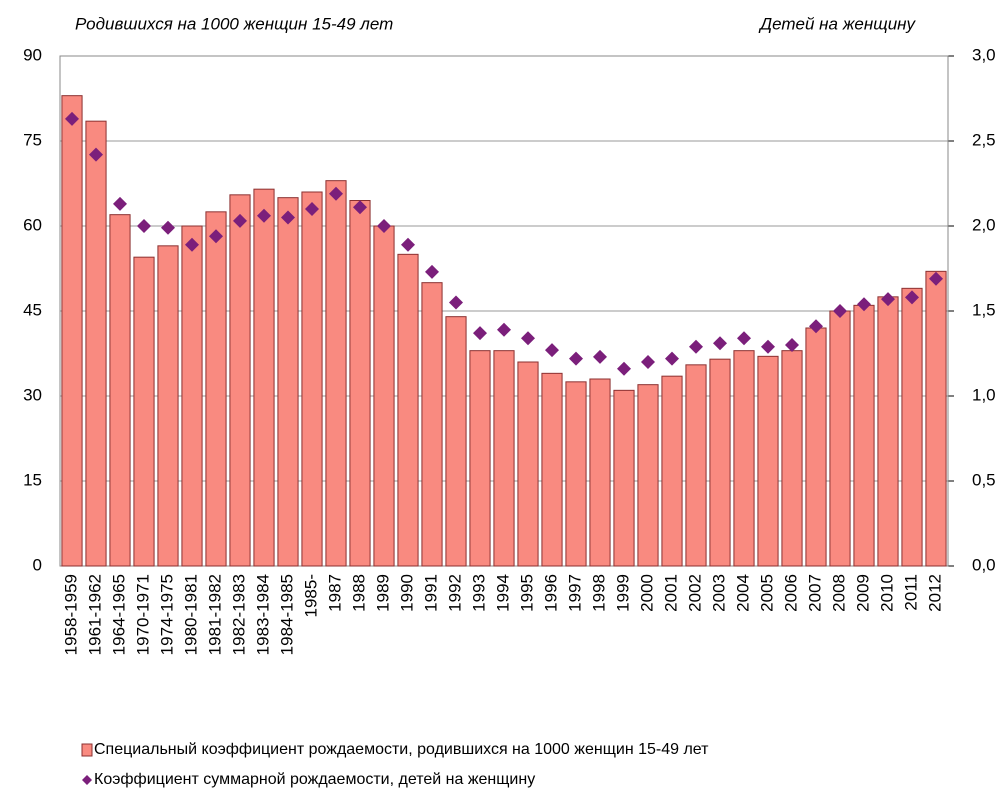  Describe the element at coordinates (334, 593) in the screenshot. I see `x-tick-label: 1987` at that location.